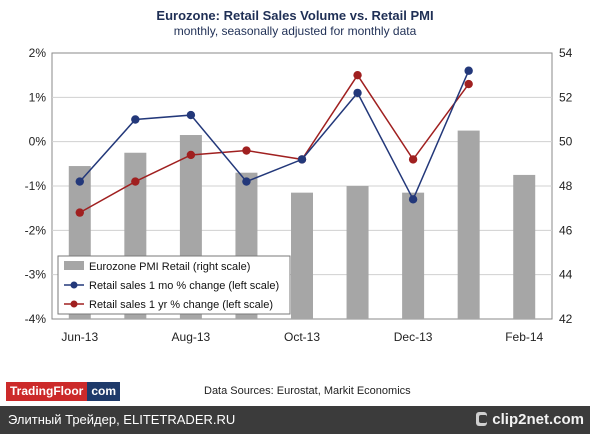 The image size is (590, 434). I want to click on left-tick-label: -1%, so click(36, 186).